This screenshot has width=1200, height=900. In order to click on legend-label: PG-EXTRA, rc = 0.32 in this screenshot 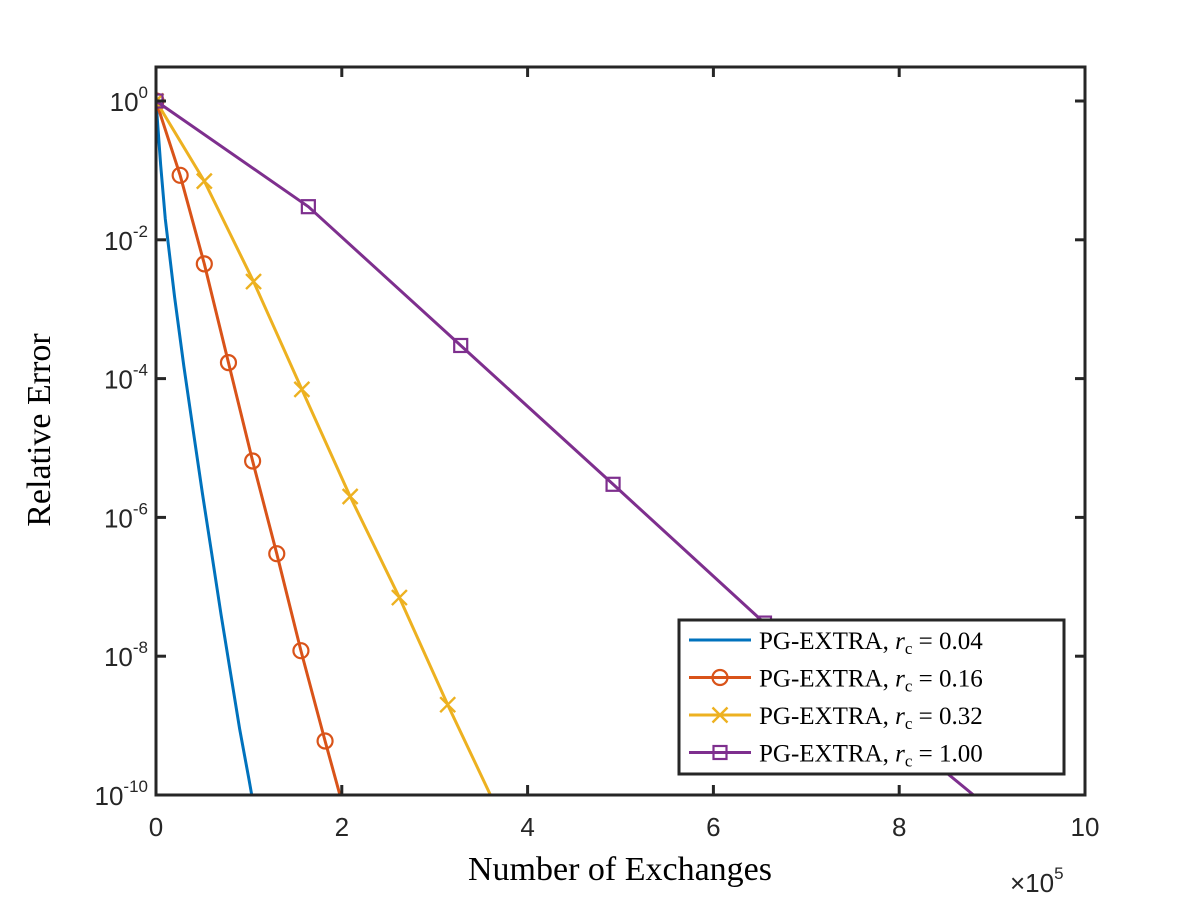, I will do `click(871, 718)`.